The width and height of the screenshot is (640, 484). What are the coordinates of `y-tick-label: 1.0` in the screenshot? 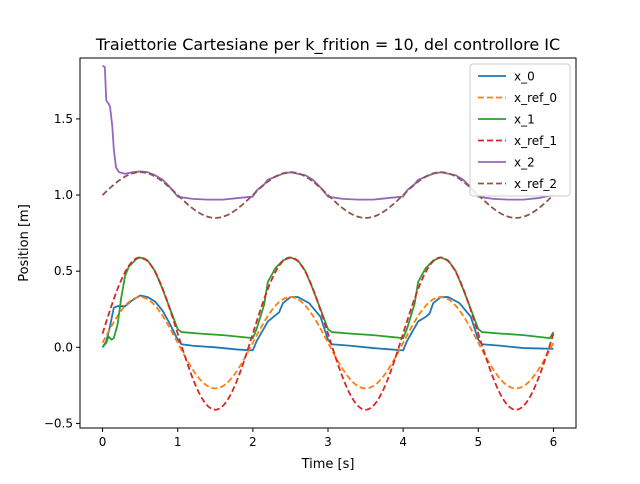 It's located at (63, 195).